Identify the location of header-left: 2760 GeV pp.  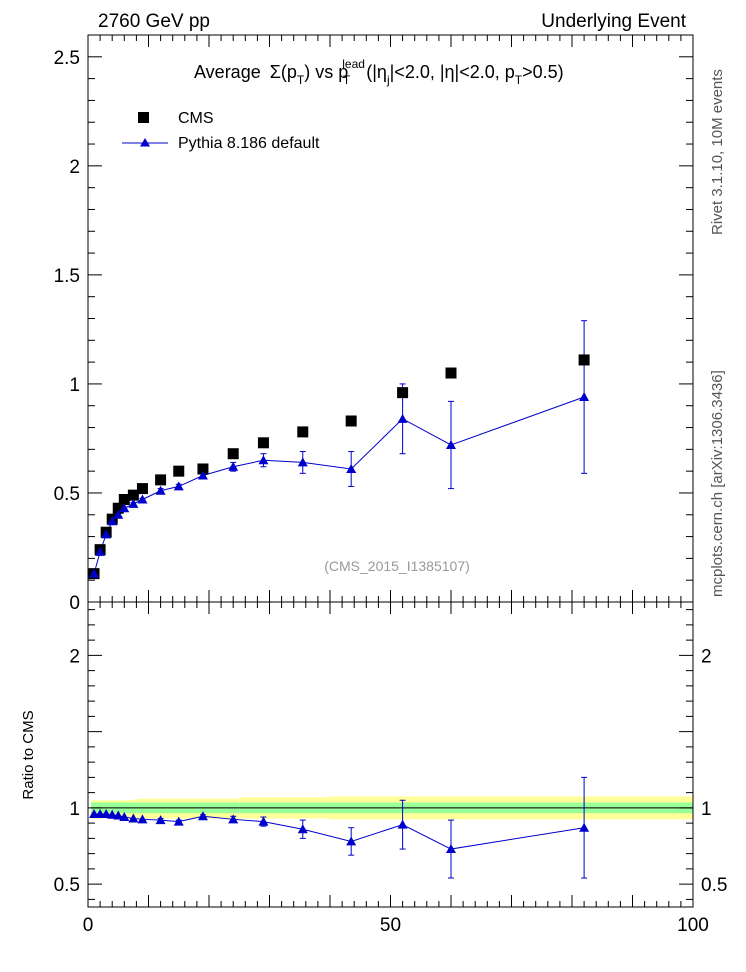
(154, 21).